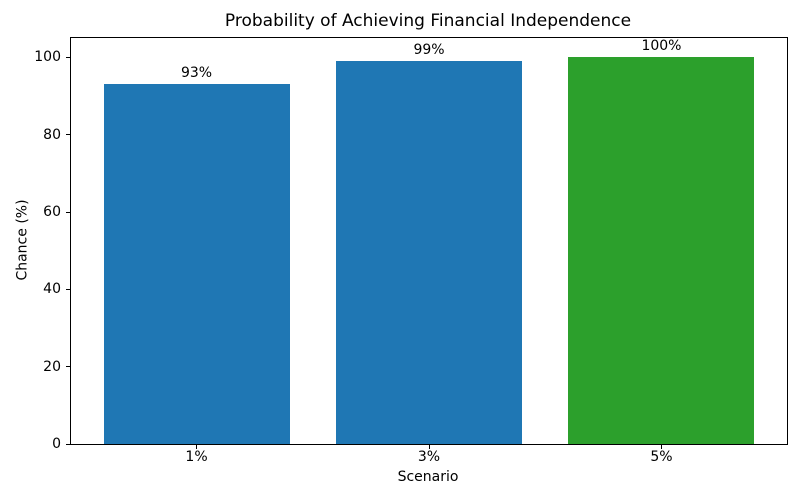 The width and height of the screenshot is (800, 500). I want to click on x-tick-label: 1%, so click(196, 457).